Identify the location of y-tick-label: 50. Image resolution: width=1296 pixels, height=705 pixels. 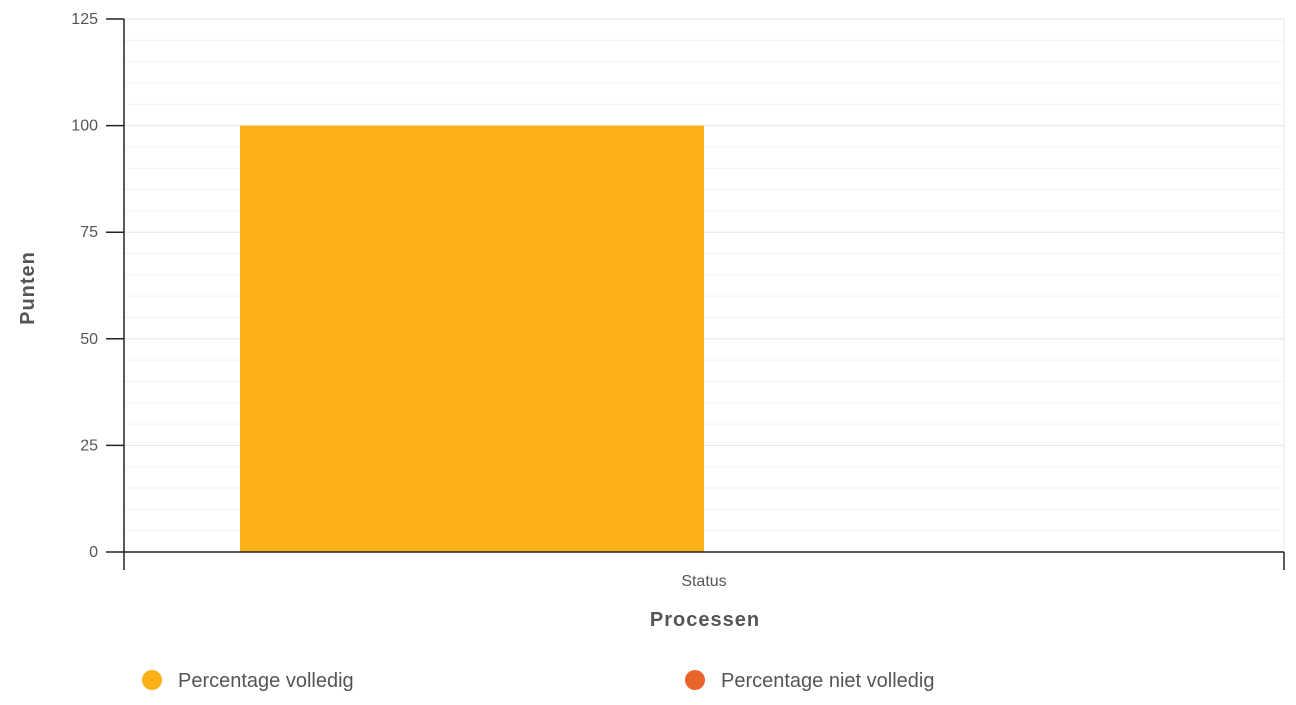
(89, 339).